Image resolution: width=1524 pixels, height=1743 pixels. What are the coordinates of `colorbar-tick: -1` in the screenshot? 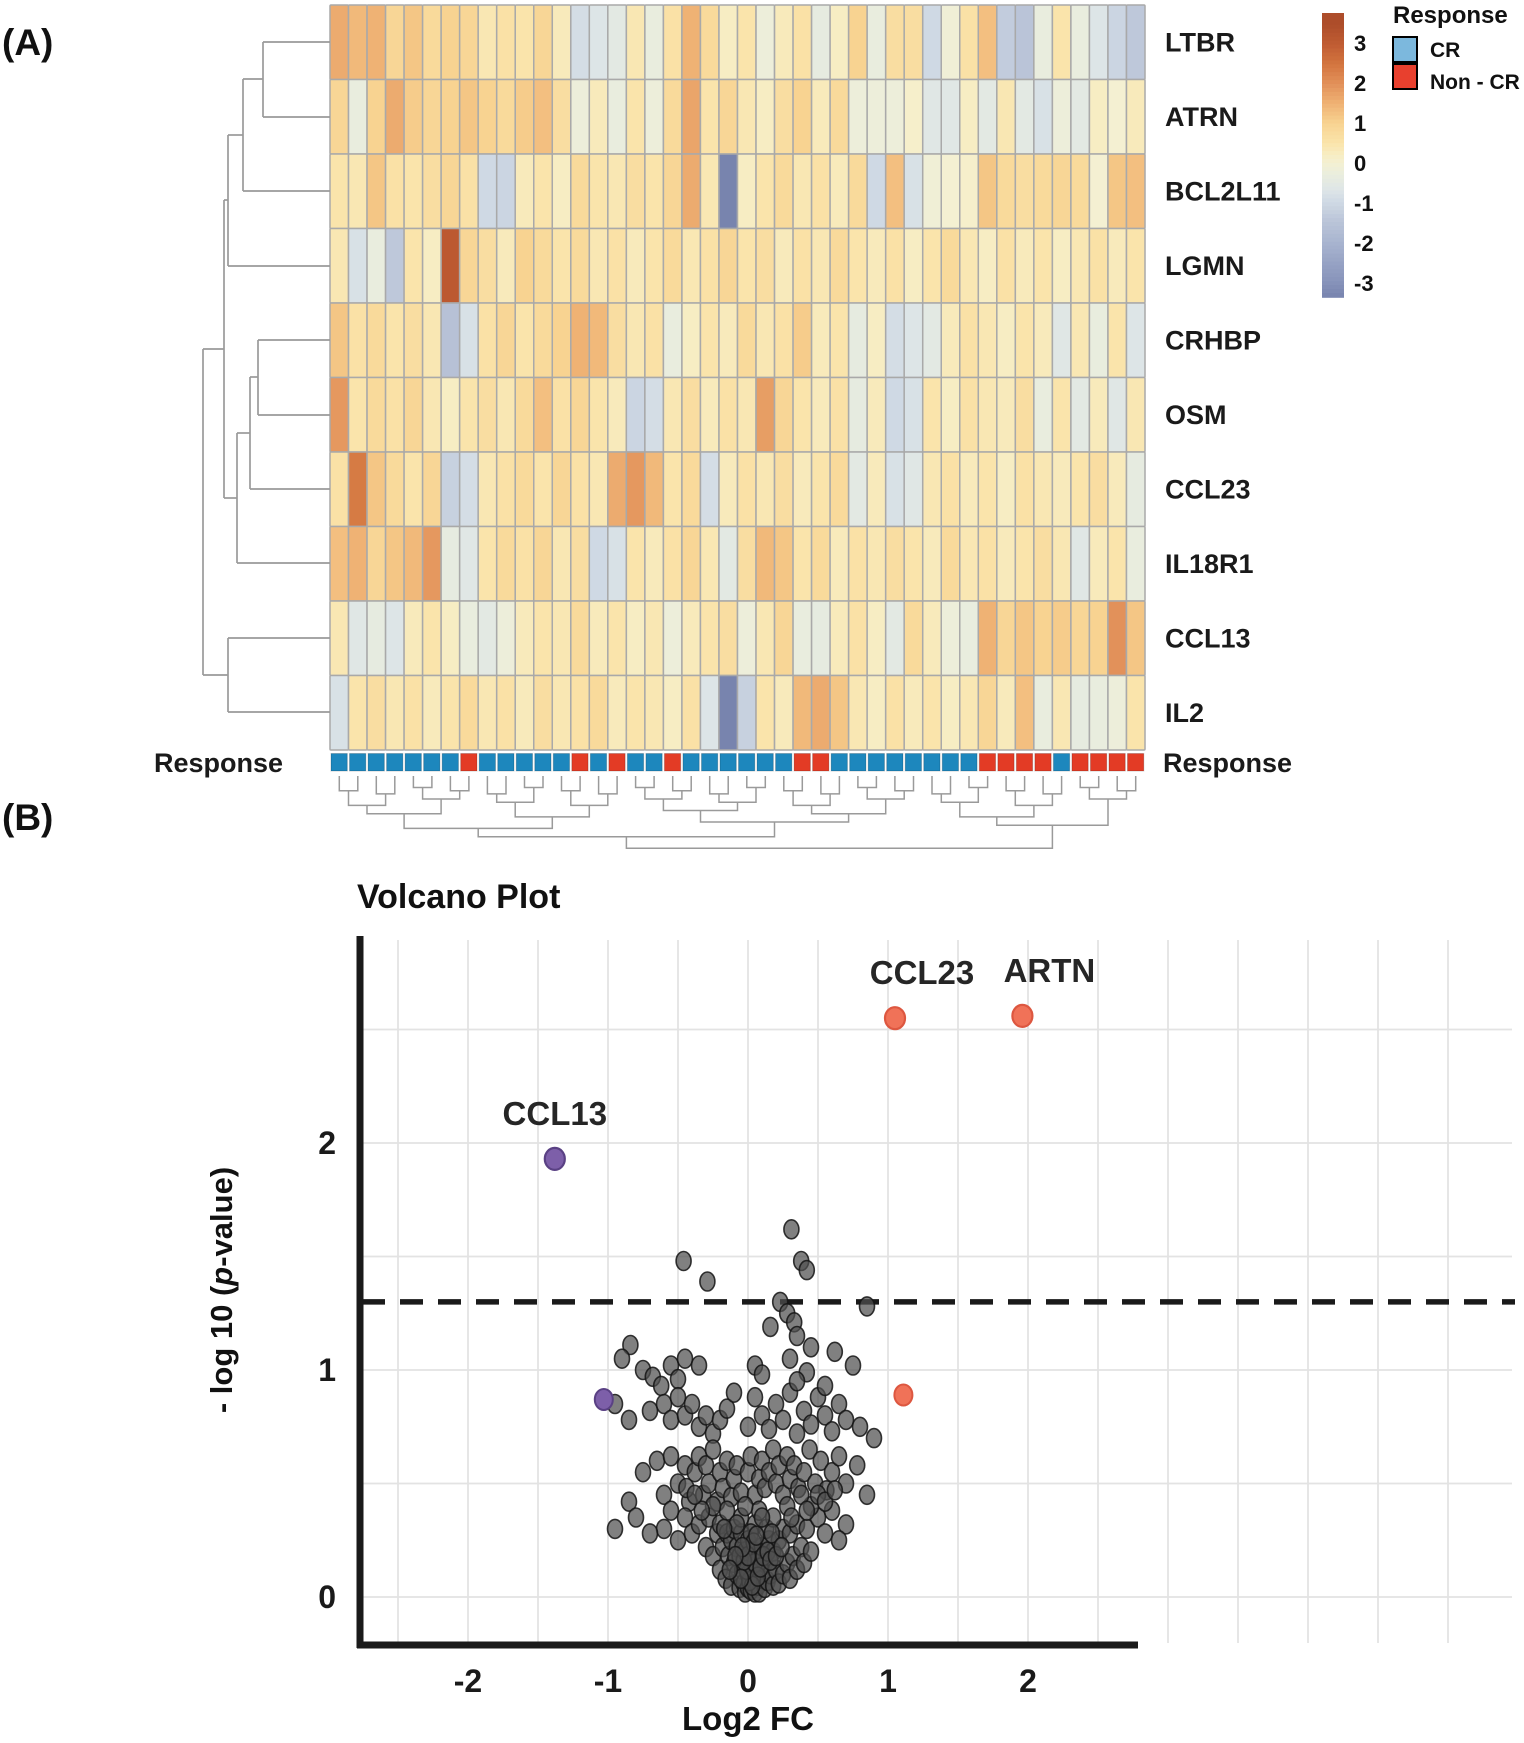 It's located at (1364, 203).